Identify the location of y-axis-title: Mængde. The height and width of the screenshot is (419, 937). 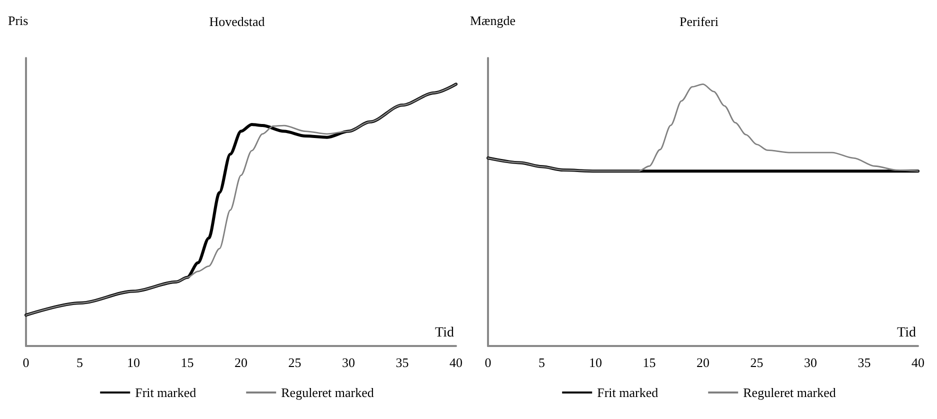
(493, 20).